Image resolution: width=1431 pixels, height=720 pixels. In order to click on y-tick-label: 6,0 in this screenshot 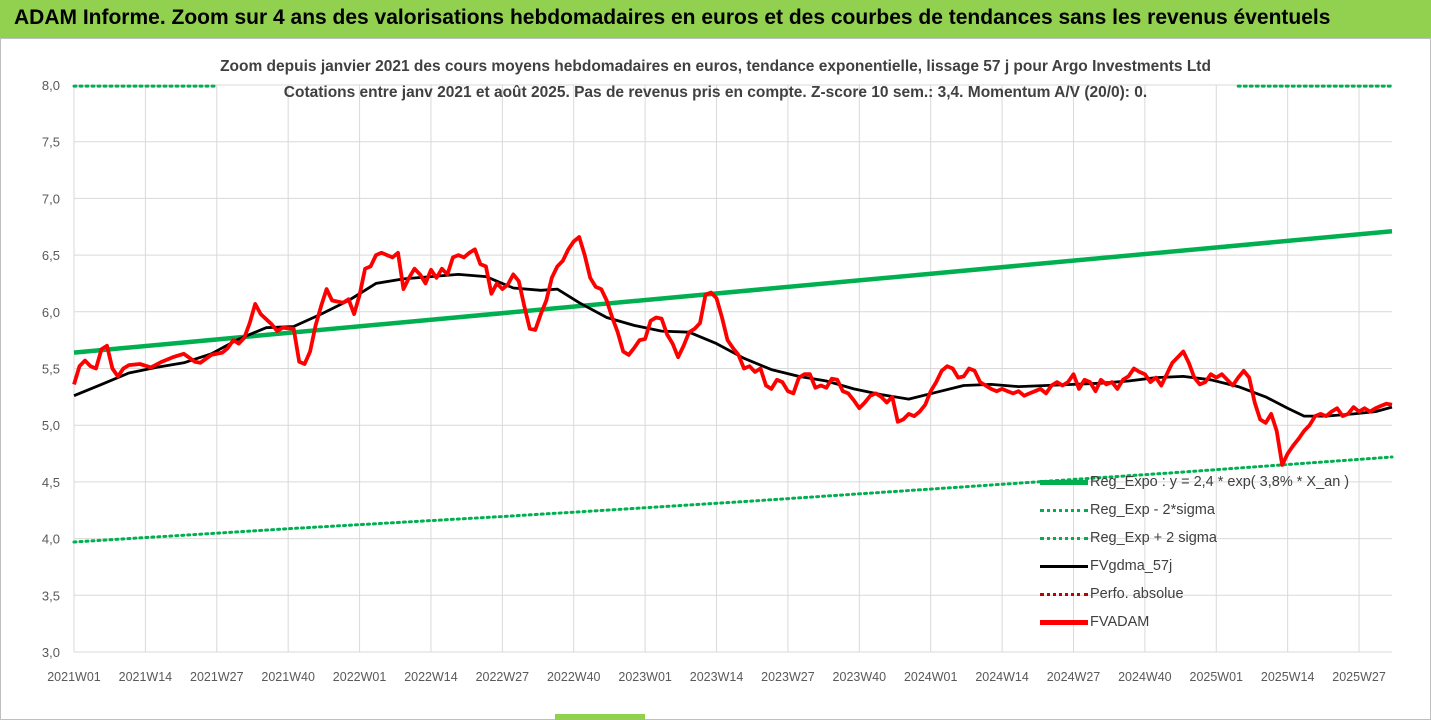, I will do `click(51, 312)`.